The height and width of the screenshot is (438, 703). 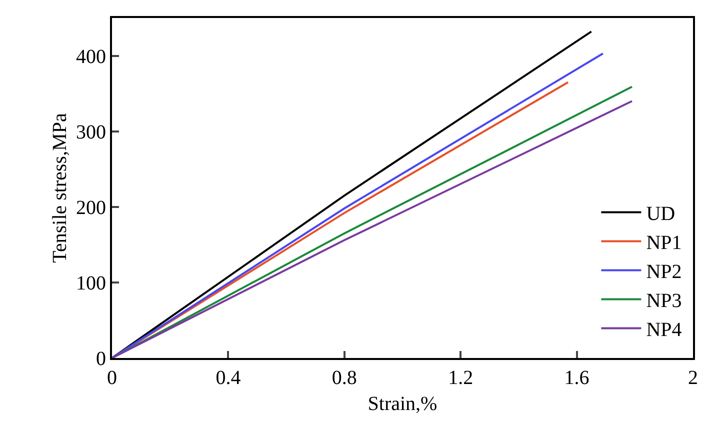 I want to click on legend-label: UD, so click(x=661, y=214).